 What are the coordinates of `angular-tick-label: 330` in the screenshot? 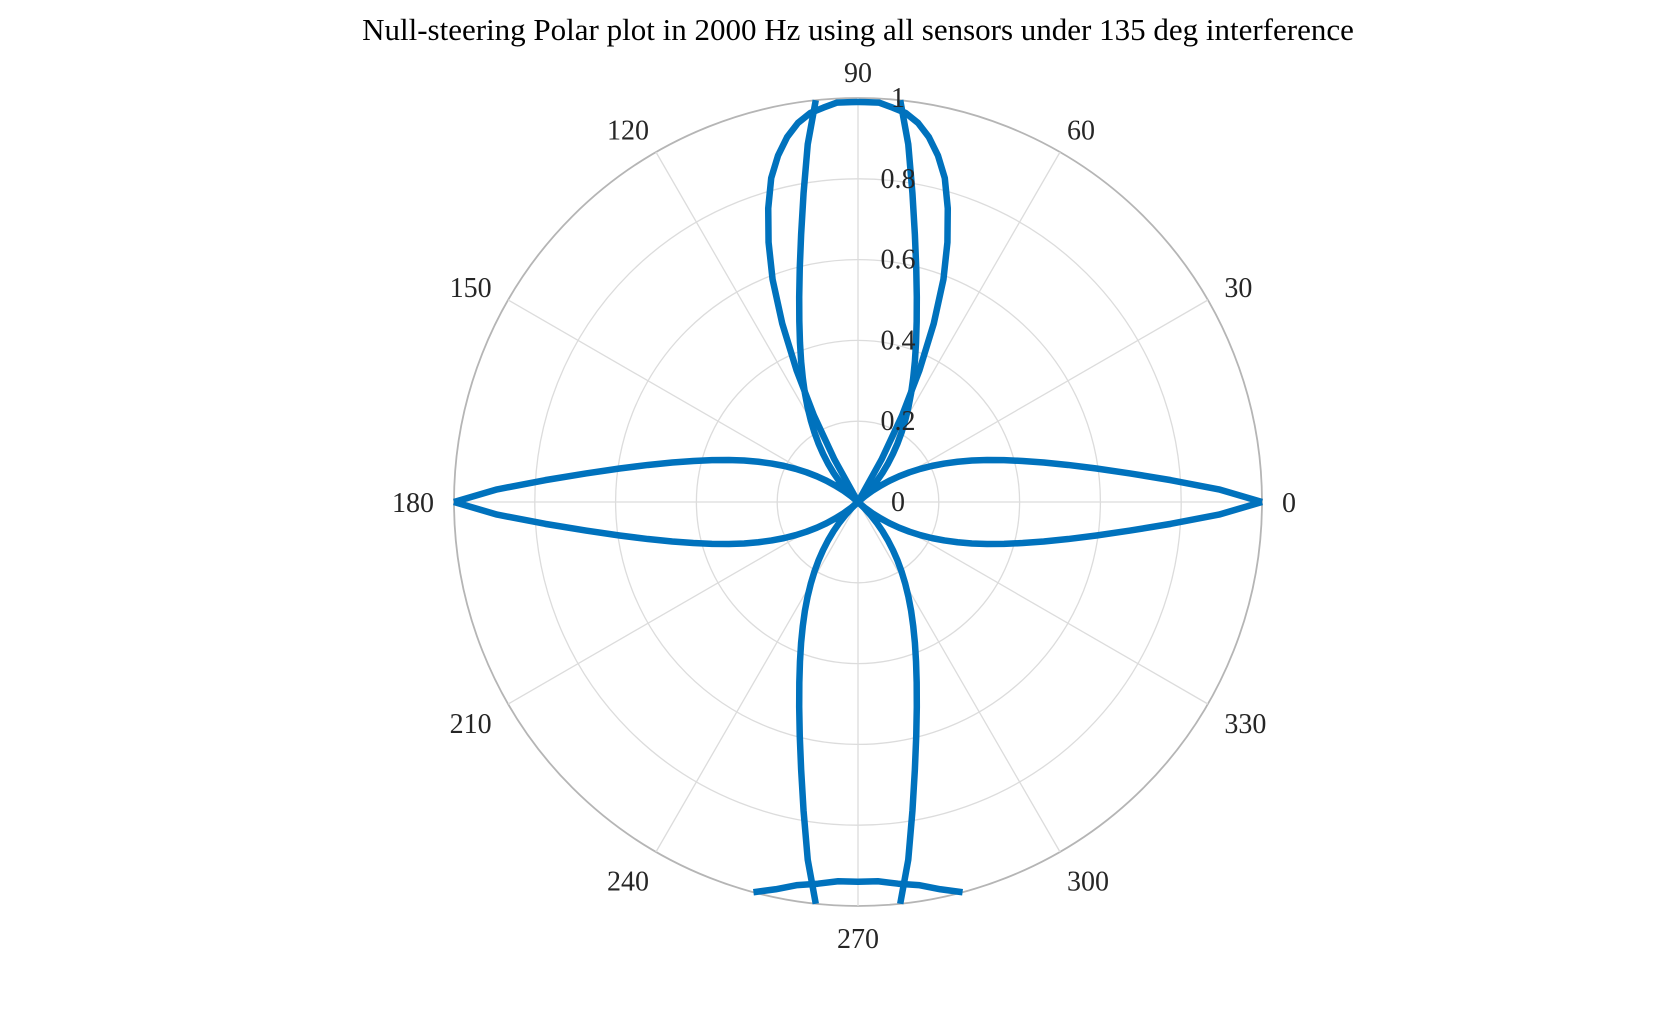 It's located at (1245, 724).